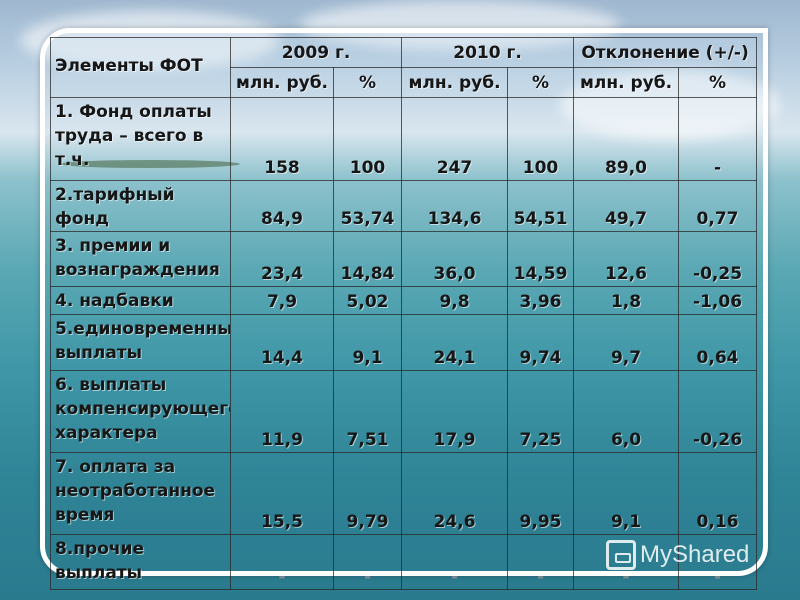 This screenshot has width=800, height=600. What do you see at coordinates (718, 259) in the screenshot?
I see `cell-value: -0,25` at bounding box center [718, 259].